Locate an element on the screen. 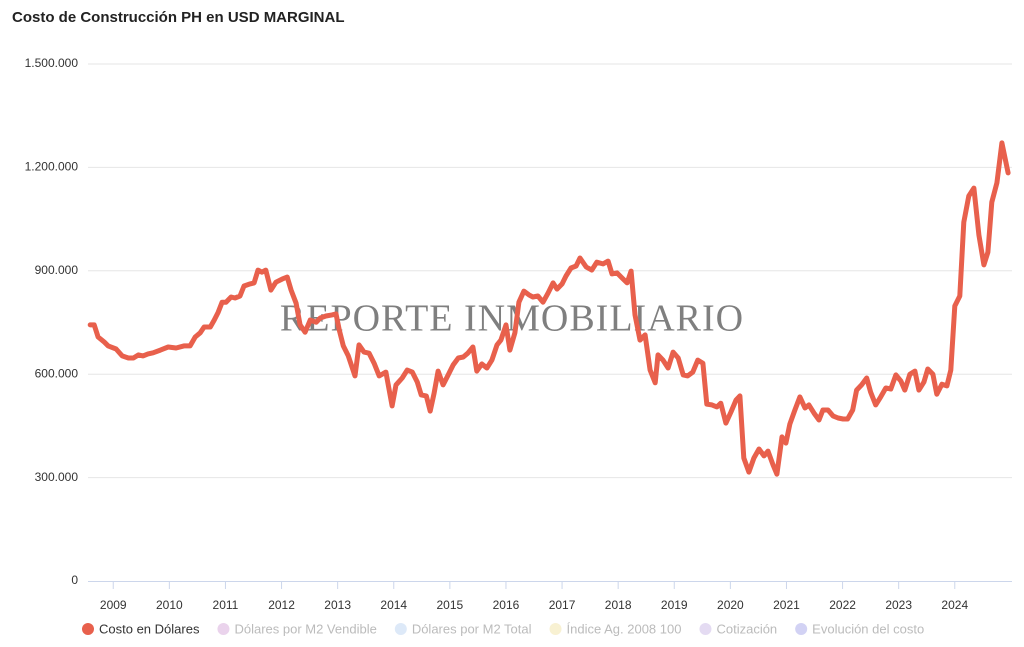 This screenshot has height=647, width=1024. legend-label: Cotización is located at coordinates (746, 628).